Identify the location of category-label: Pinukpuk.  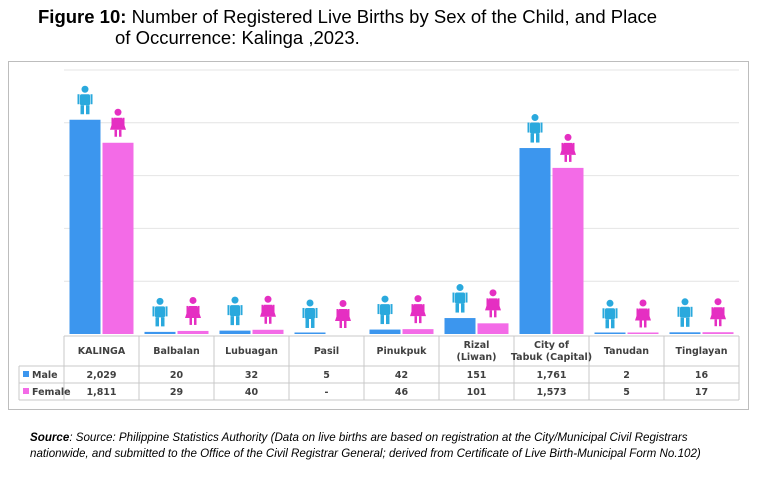
(402, 351).